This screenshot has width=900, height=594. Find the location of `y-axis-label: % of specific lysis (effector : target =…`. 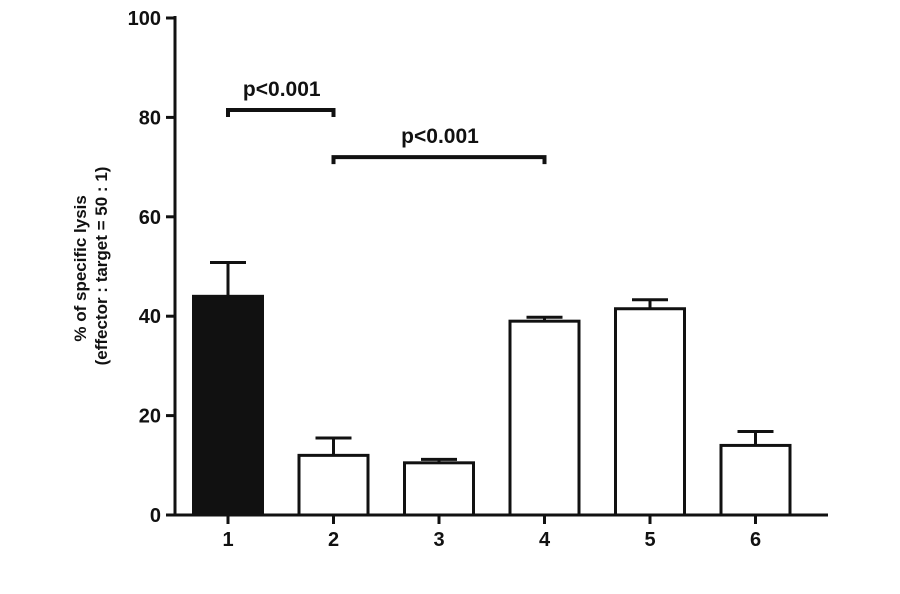

y-axis-label: % of specific lysis (effector : target =… is located at coordinates (91, 266).